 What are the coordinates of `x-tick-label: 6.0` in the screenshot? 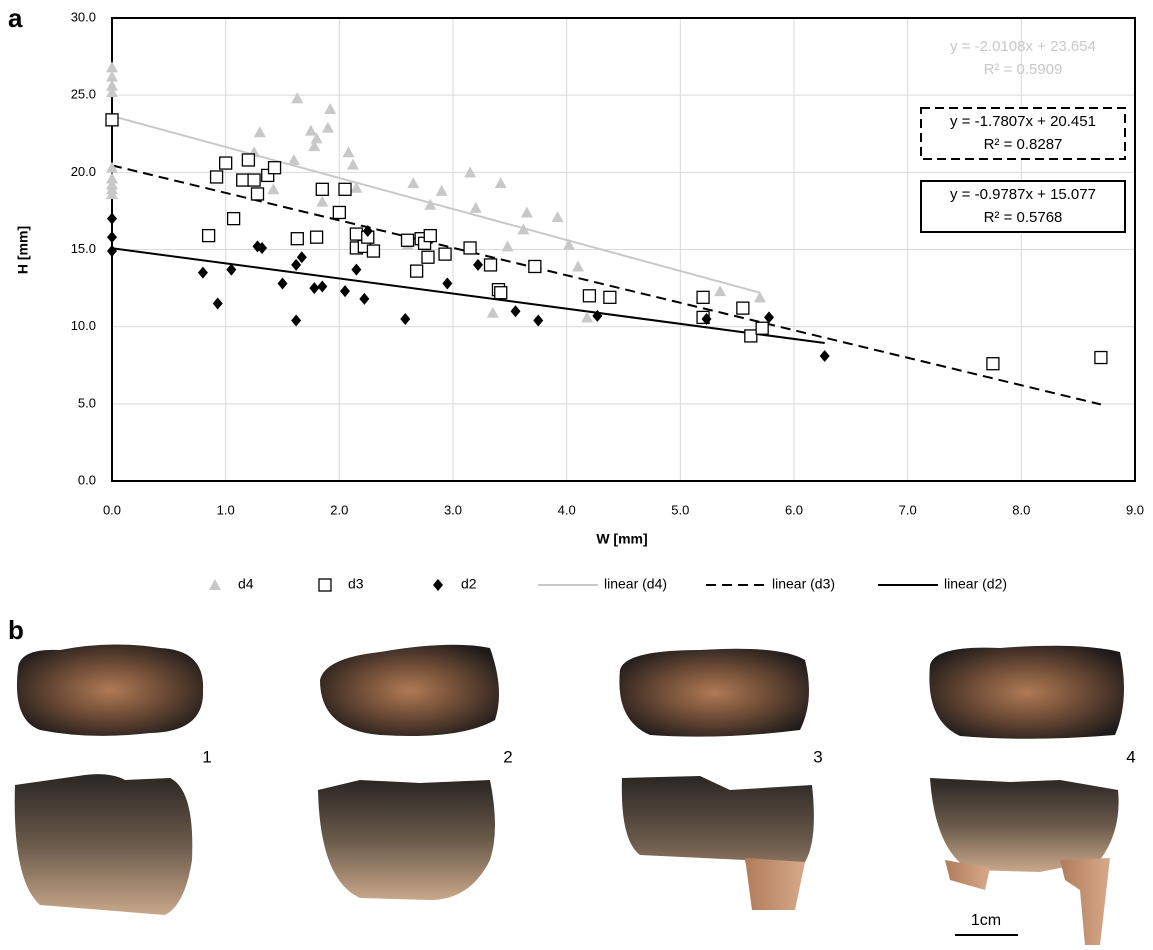 It's located at (794, 509).